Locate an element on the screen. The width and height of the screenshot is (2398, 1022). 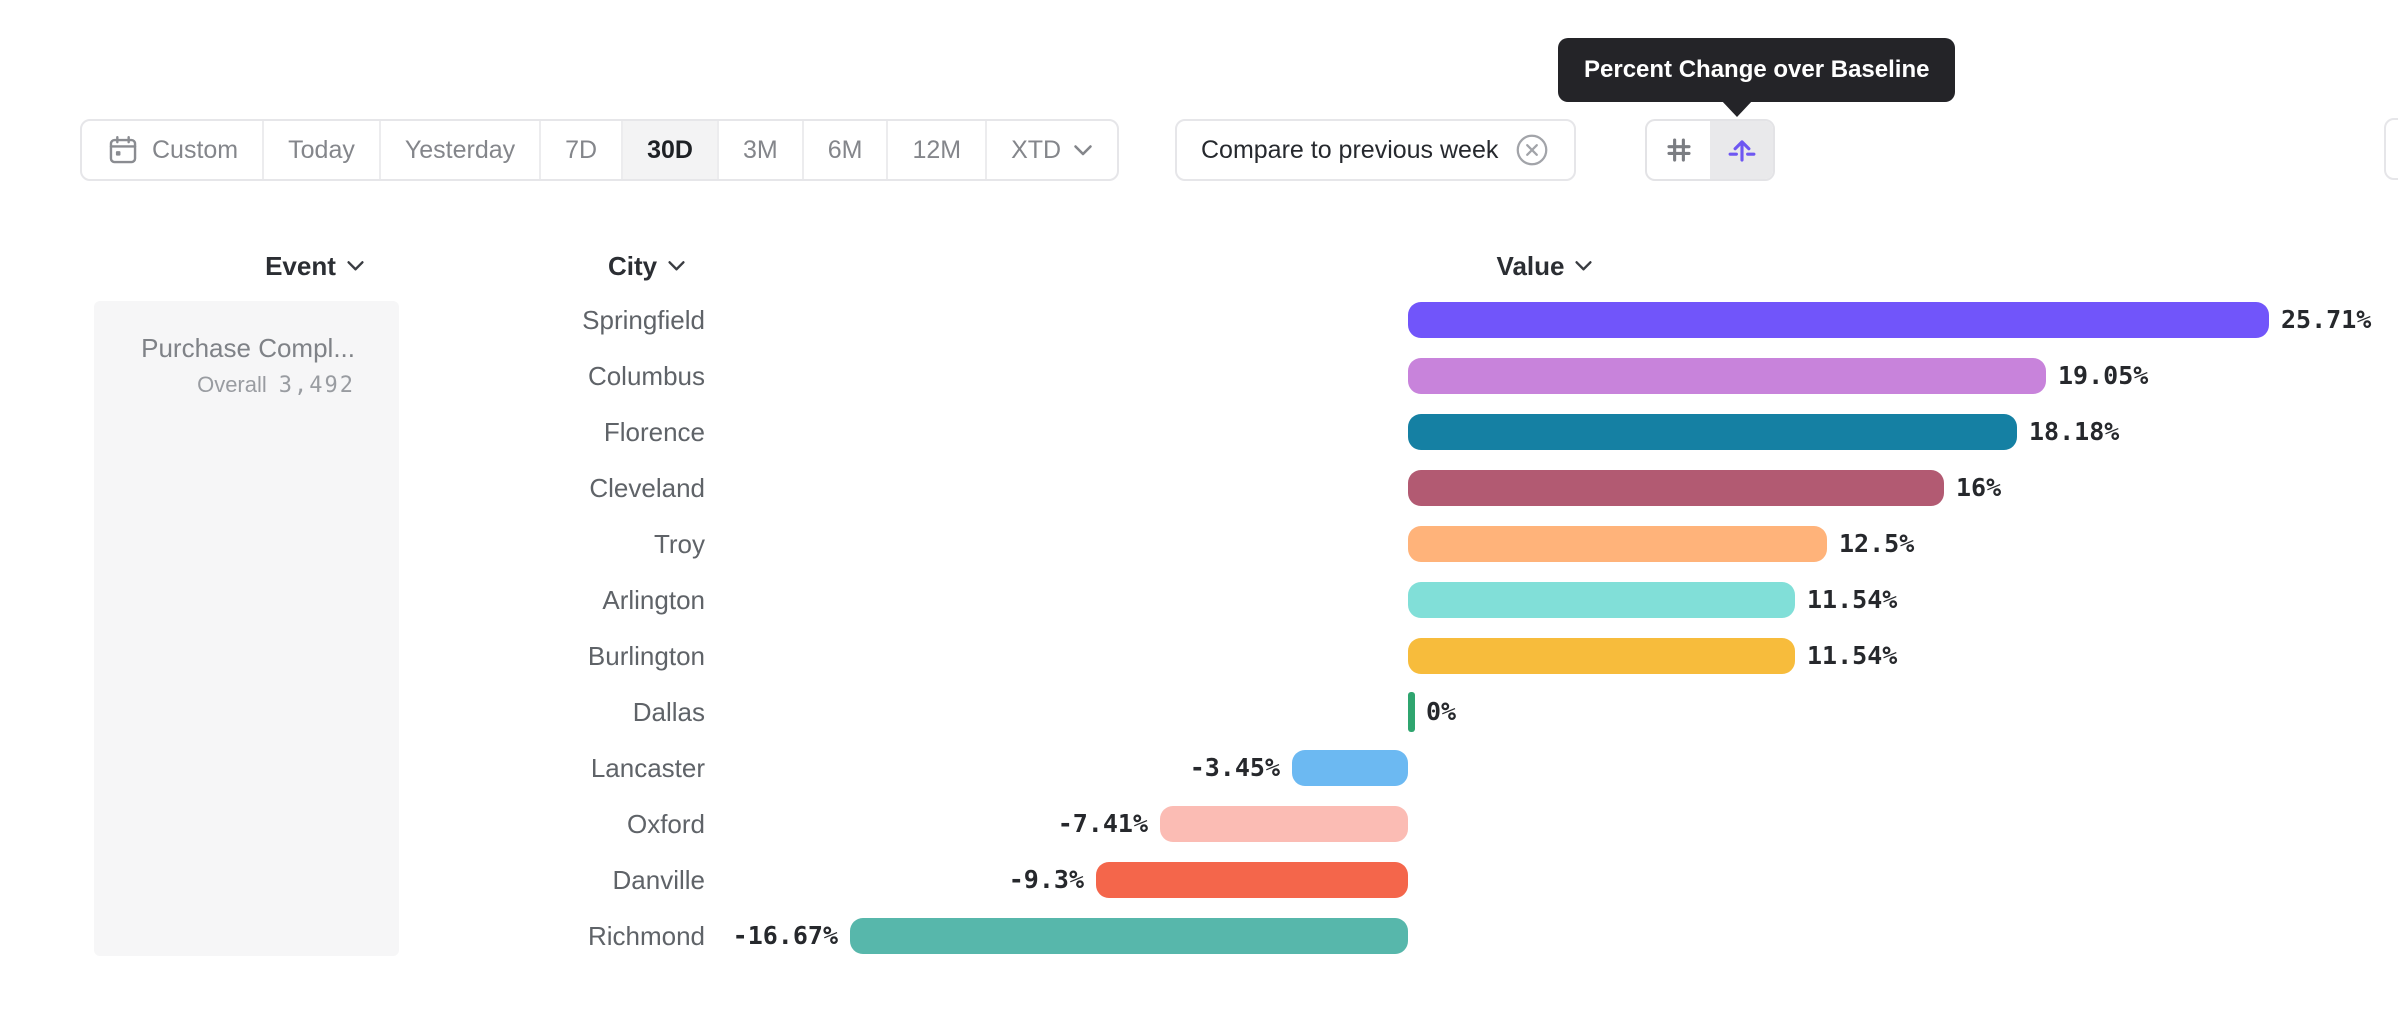
city-label: Danville is located at coordinates (659, 880).